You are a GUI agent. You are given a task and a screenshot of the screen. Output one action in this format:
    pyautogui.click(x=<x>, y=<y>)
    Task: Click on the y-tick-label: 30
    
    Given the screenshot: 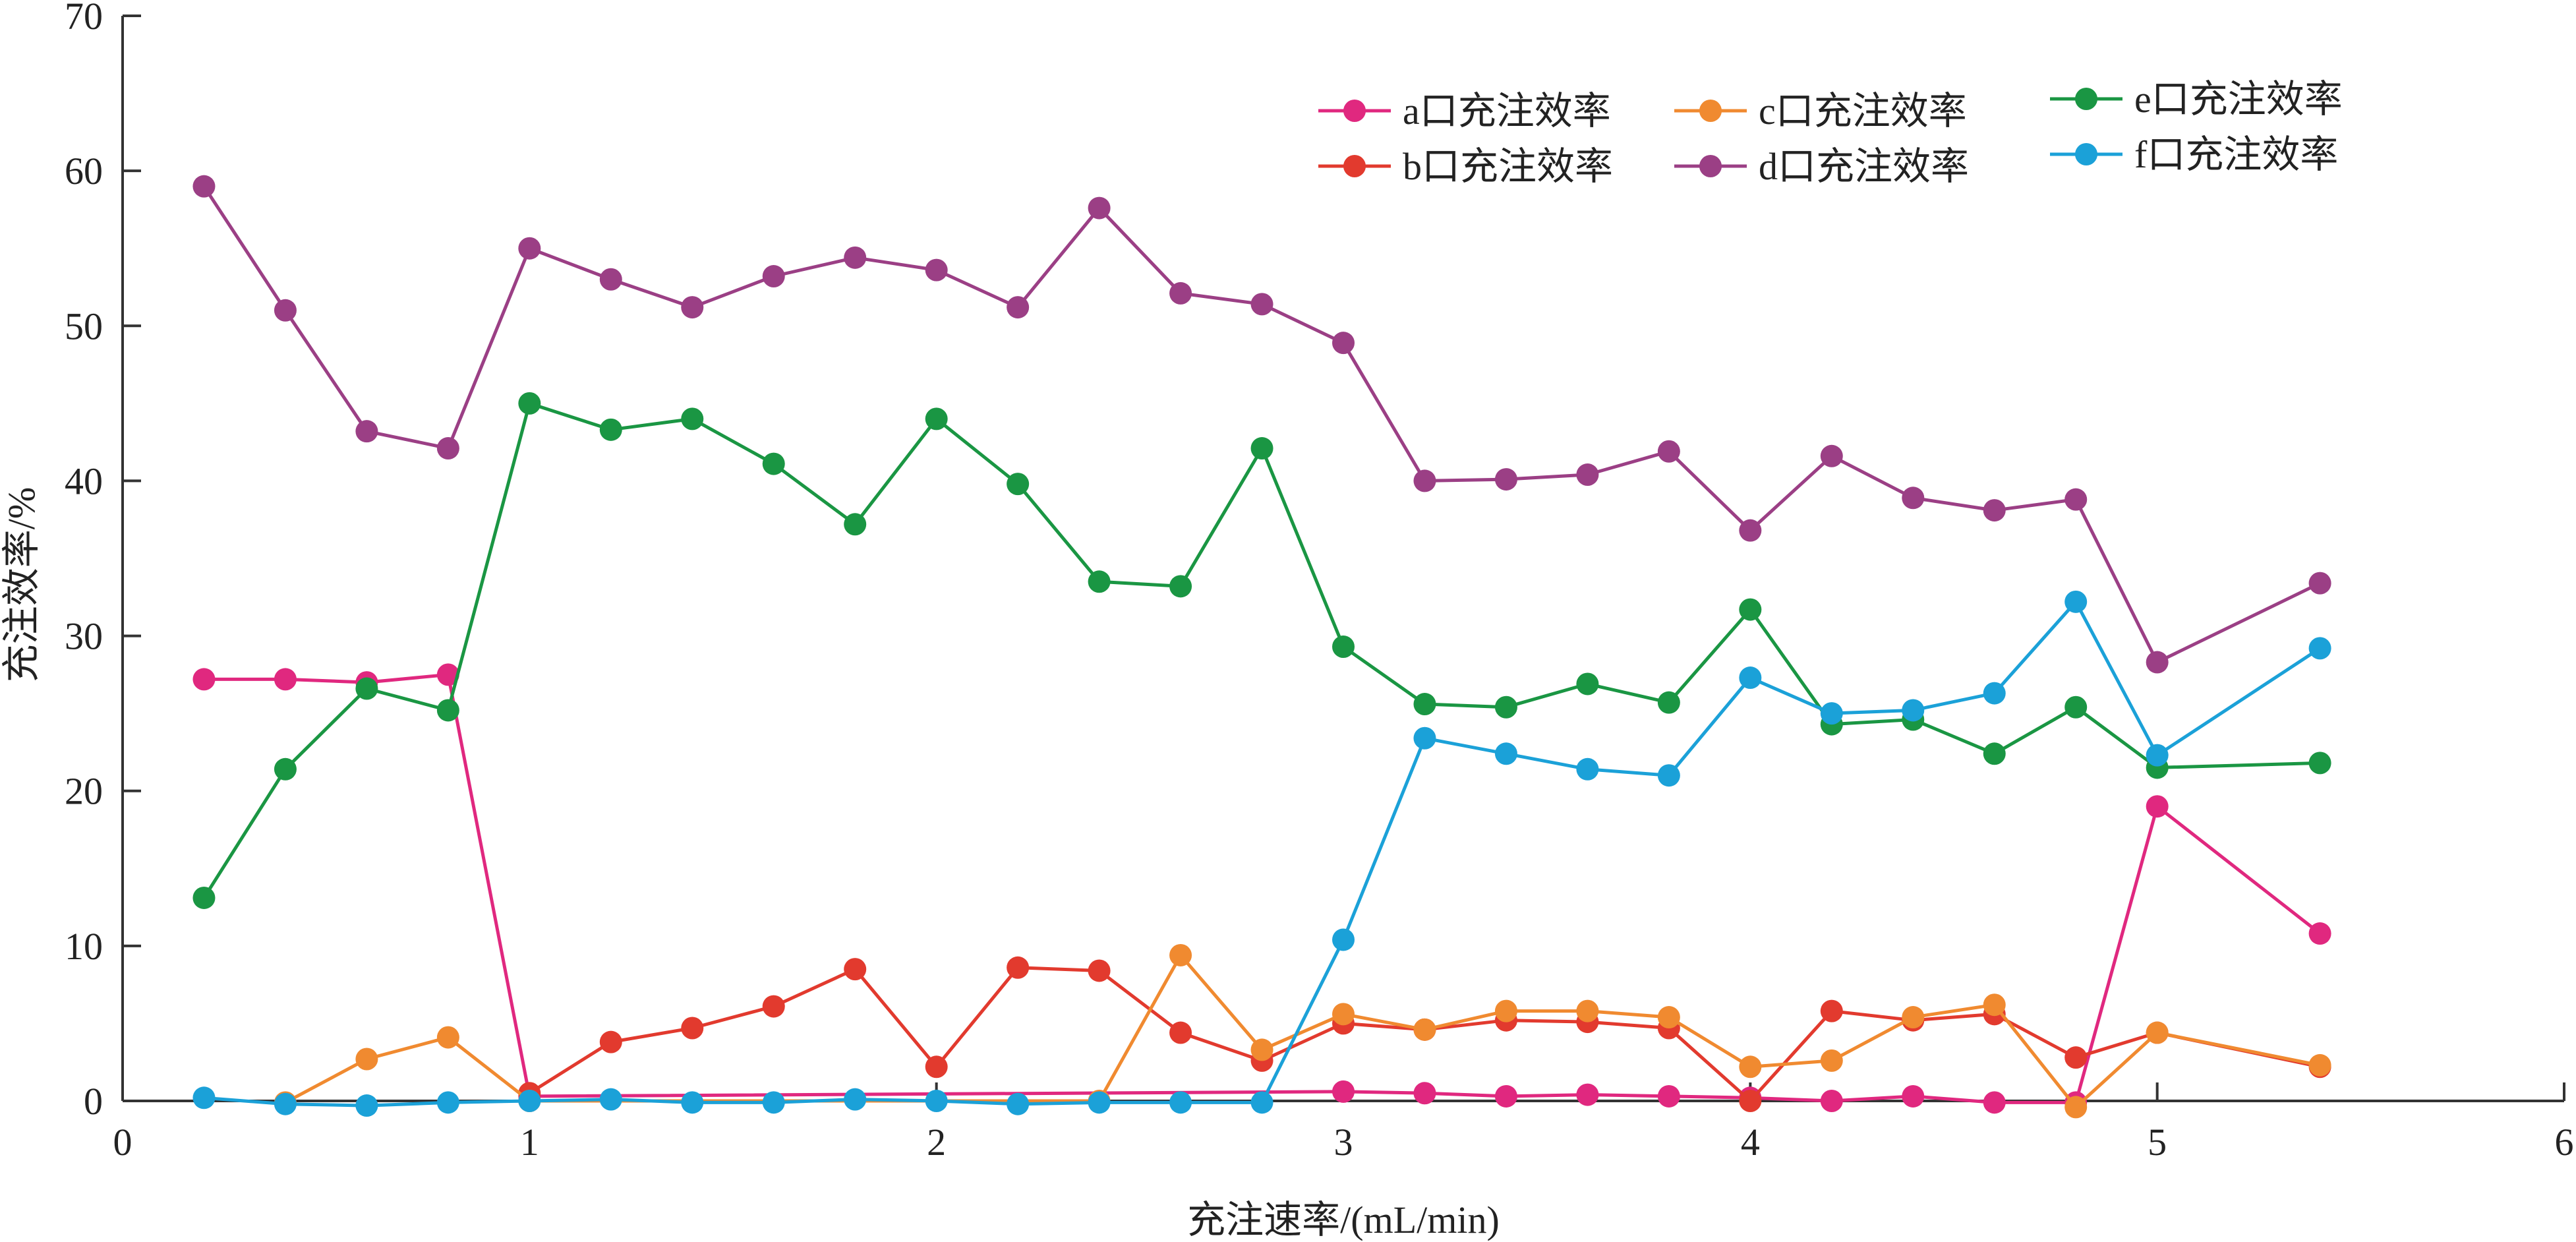 What is the action you would take?
    pyautogui.click(x=84, y=636)
    